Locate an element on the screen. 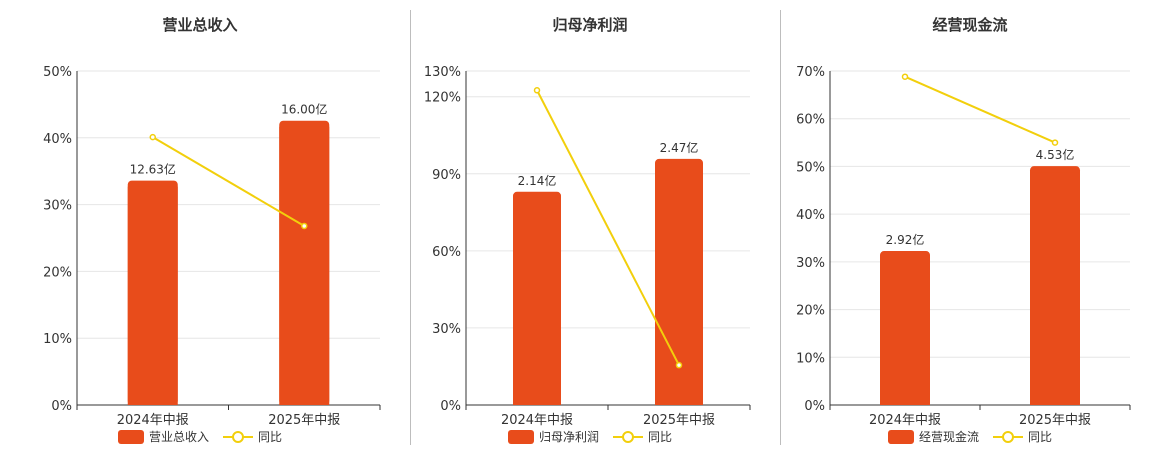  legend-item-bar: 营业总收入 is located at coordinates (163, 436).